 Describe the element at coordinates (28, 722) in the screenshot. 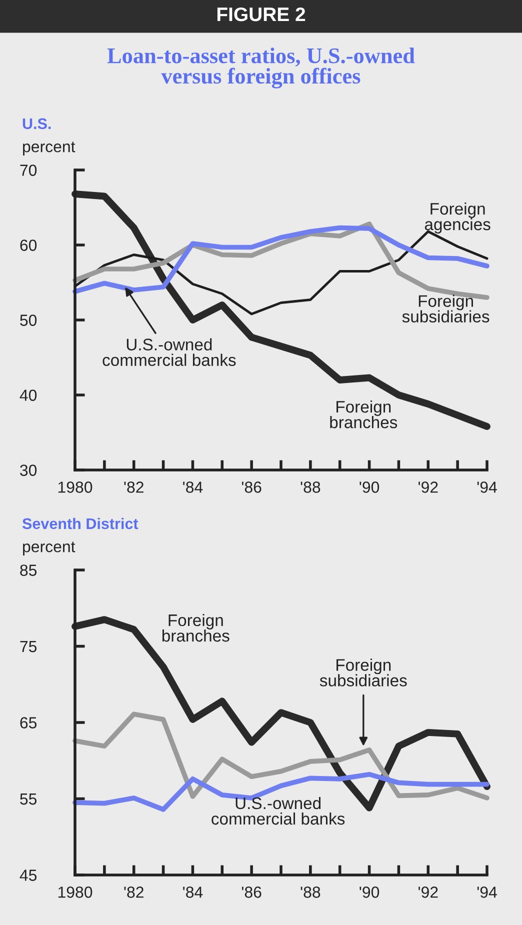

I see `y-tick-label: 65` at that location.